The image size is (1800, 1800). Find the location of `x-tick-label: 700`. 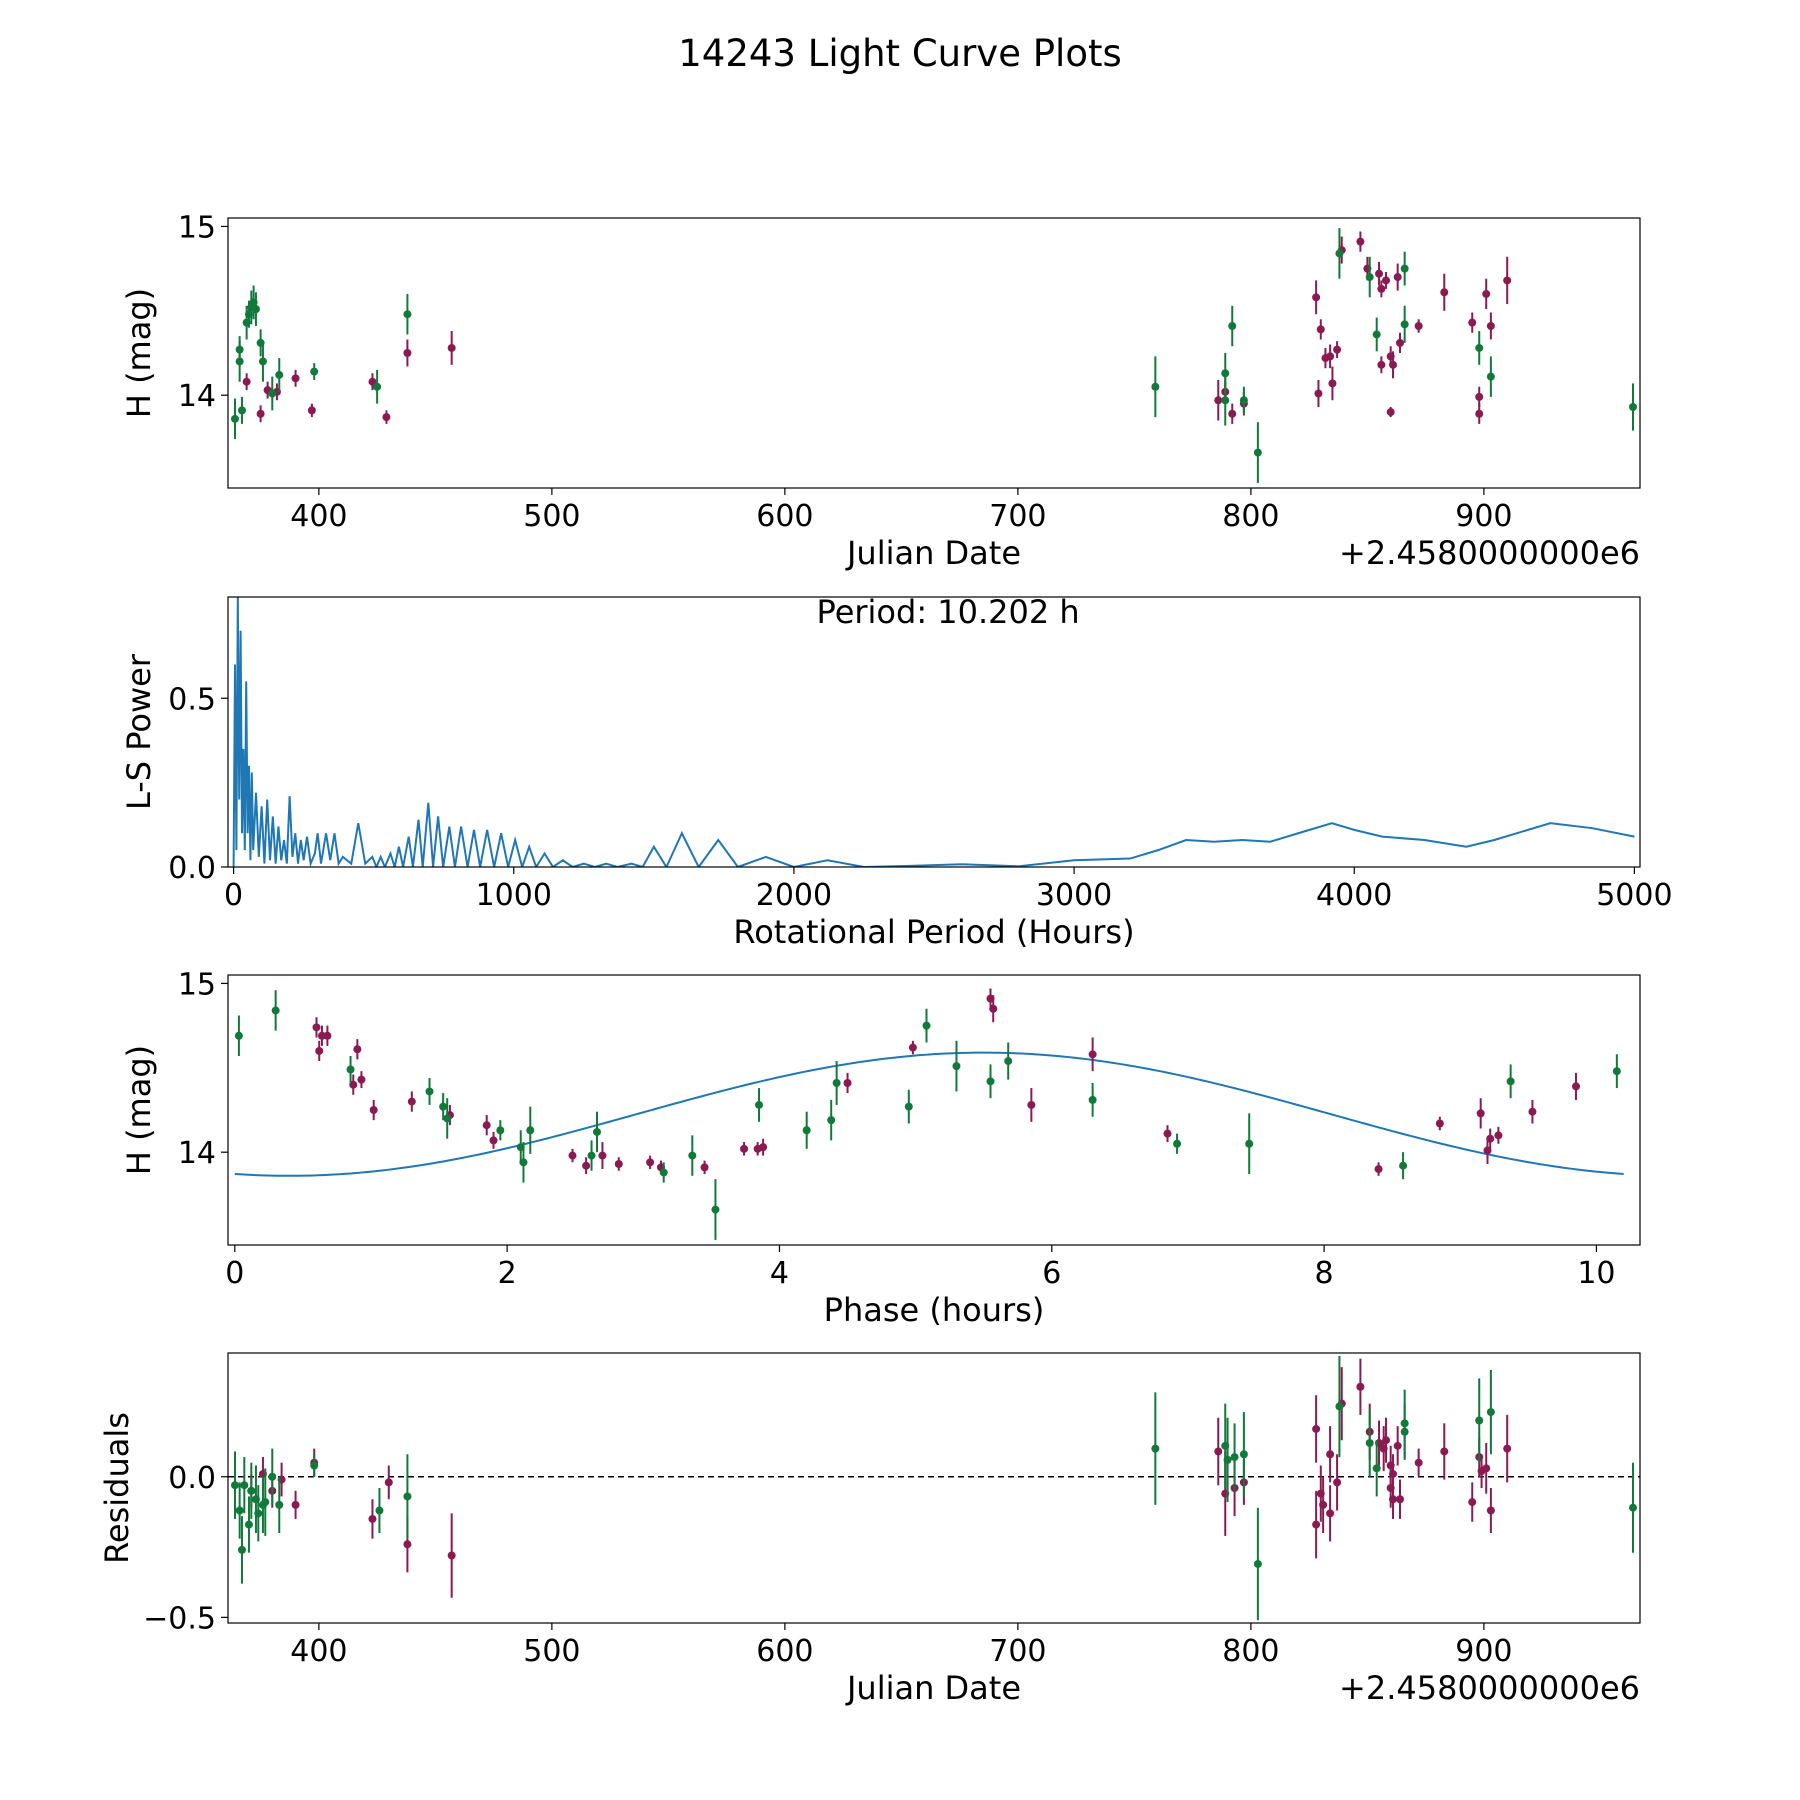

x-tick-label: 700 is located at coordinates (1017, 516).